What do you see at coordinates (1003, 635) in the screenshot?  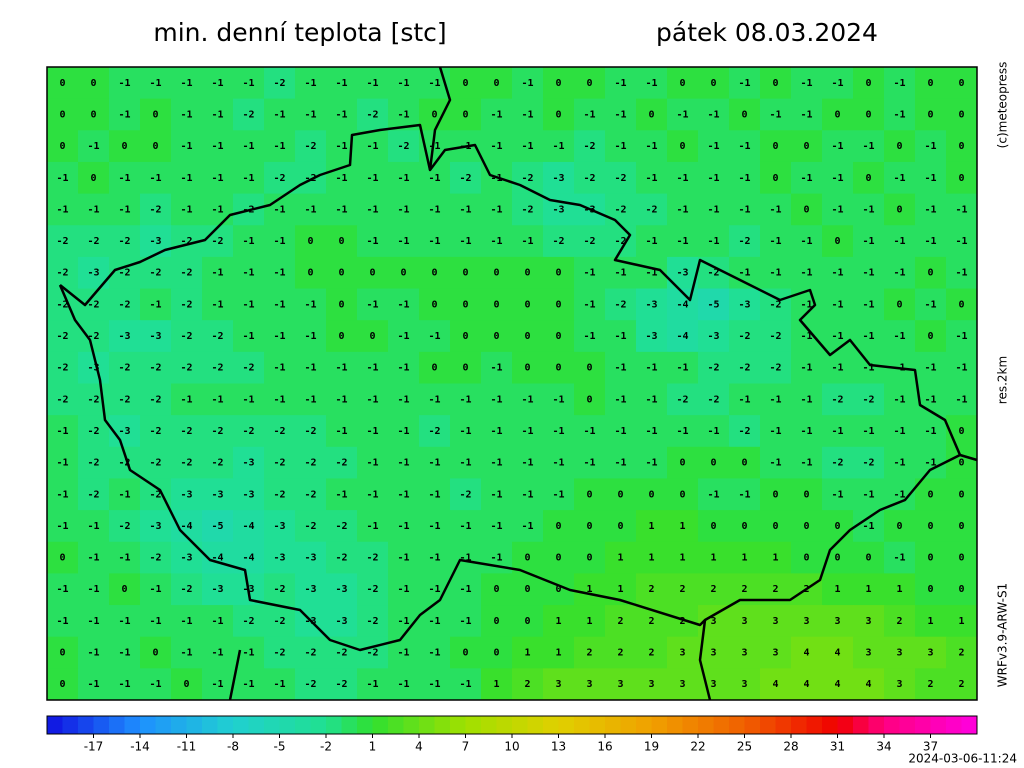 I see `model-label: WRFv3.9-ARW-S1` at bounding box center [1003, 635].